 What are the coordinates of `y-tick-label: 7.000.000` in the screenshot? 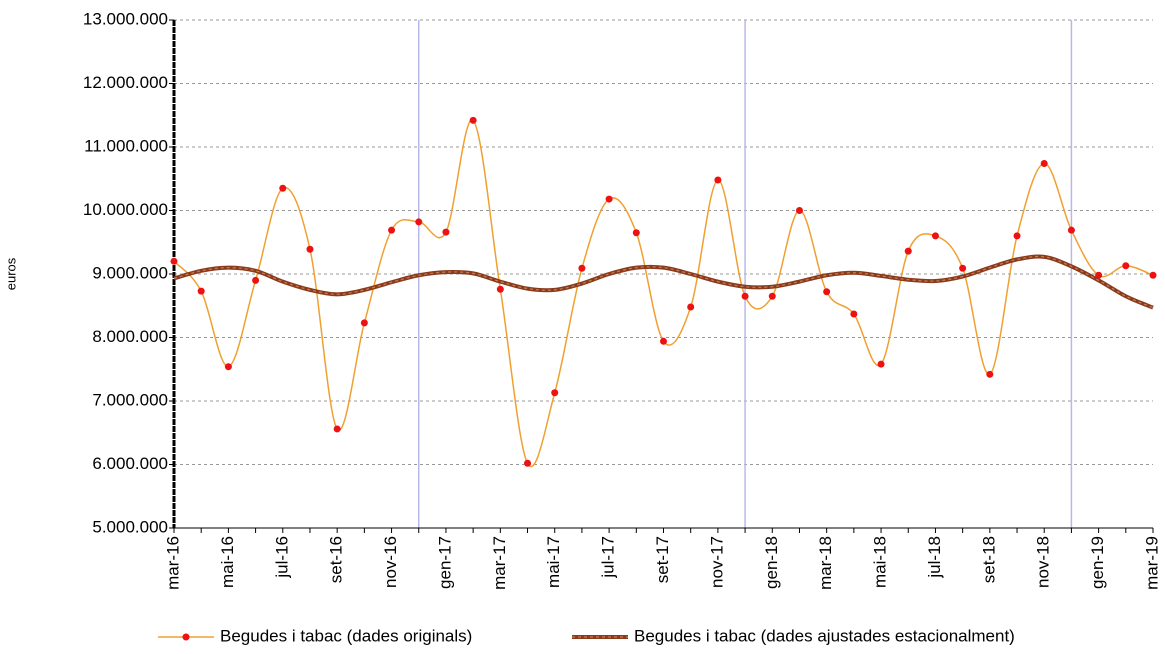 It's located at (130, 399).